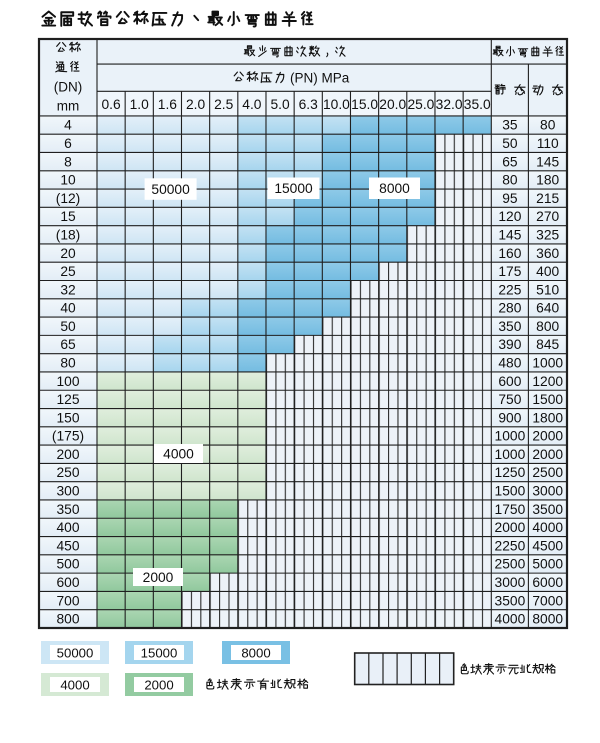  What do you see at coordinates (140, 104) in the screenshot?
I see `svg-text: 1.0` at bounding box center [140, 104].